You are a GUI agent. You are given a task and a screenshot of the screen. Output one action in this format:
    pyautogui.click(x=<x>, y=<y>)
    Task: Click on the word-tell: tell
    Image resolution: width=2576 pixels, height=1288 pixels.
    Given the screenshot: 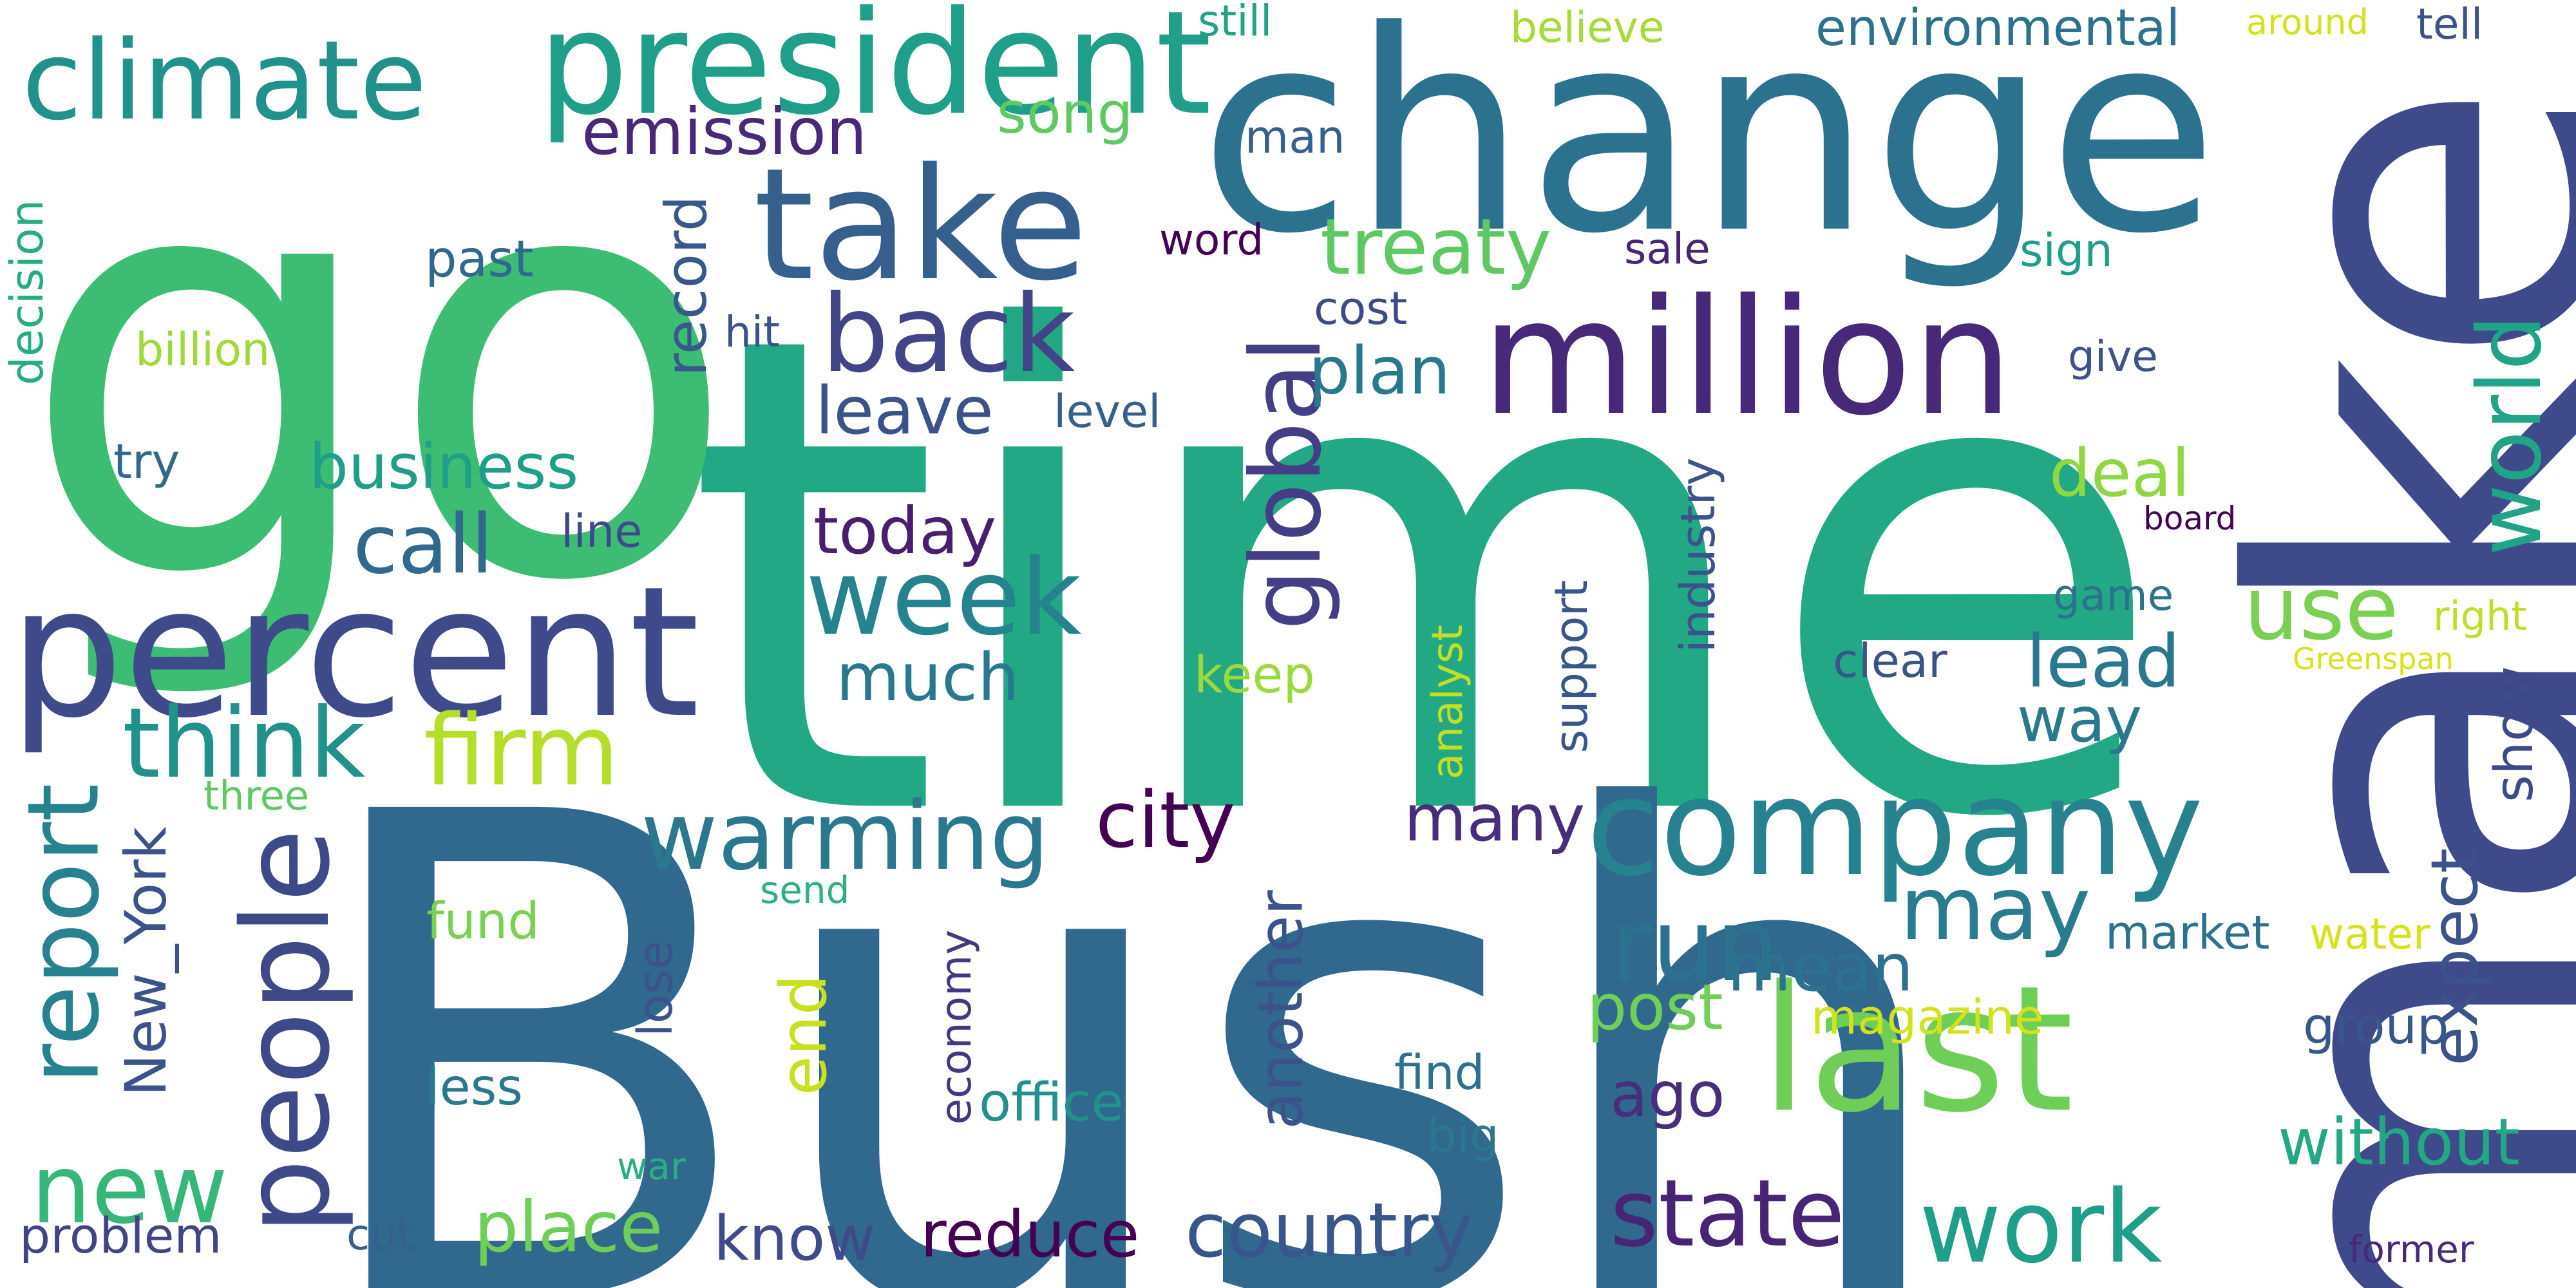 What is the action you would take?
    pyautogui.click(x=2450, y=24)
    